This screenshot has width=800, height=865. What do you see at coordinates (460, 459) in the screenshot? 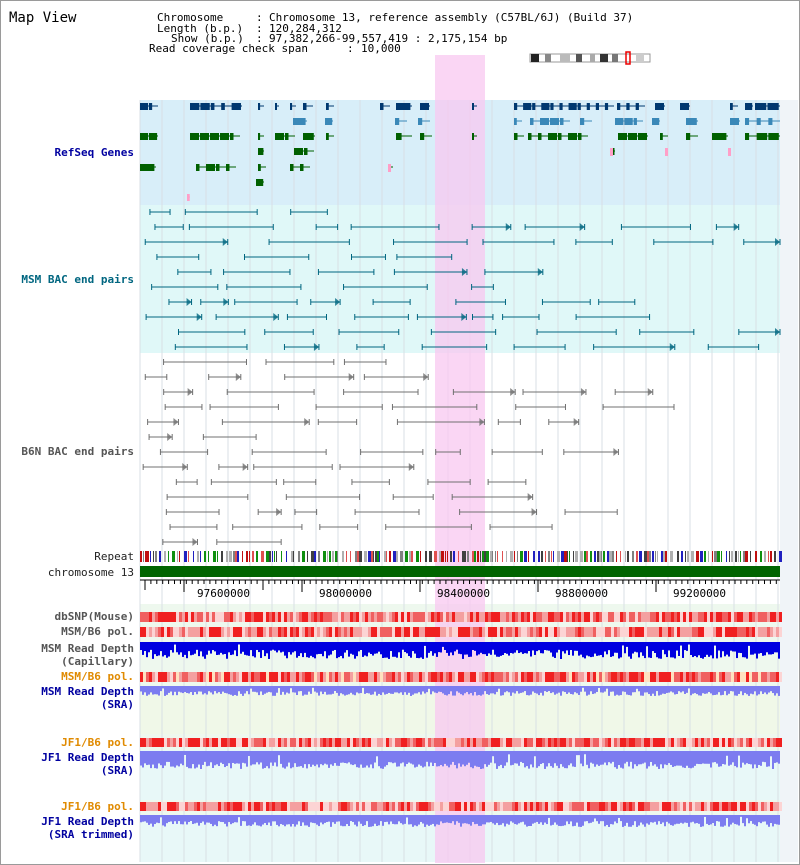
I see `selection-highlight` at bounding box center [460, 459].